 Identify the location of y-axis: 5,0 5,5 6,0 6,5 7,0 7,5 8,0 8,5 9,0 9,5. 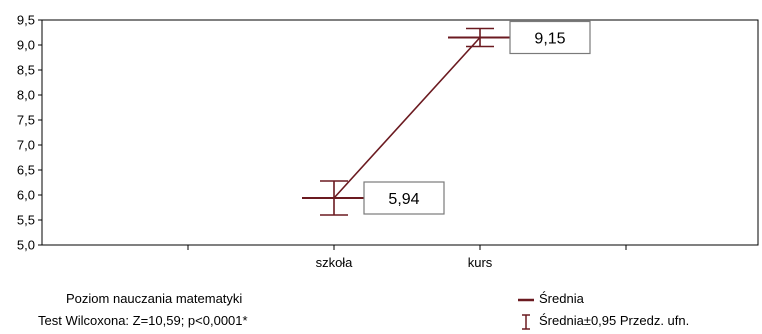
(29, 133).